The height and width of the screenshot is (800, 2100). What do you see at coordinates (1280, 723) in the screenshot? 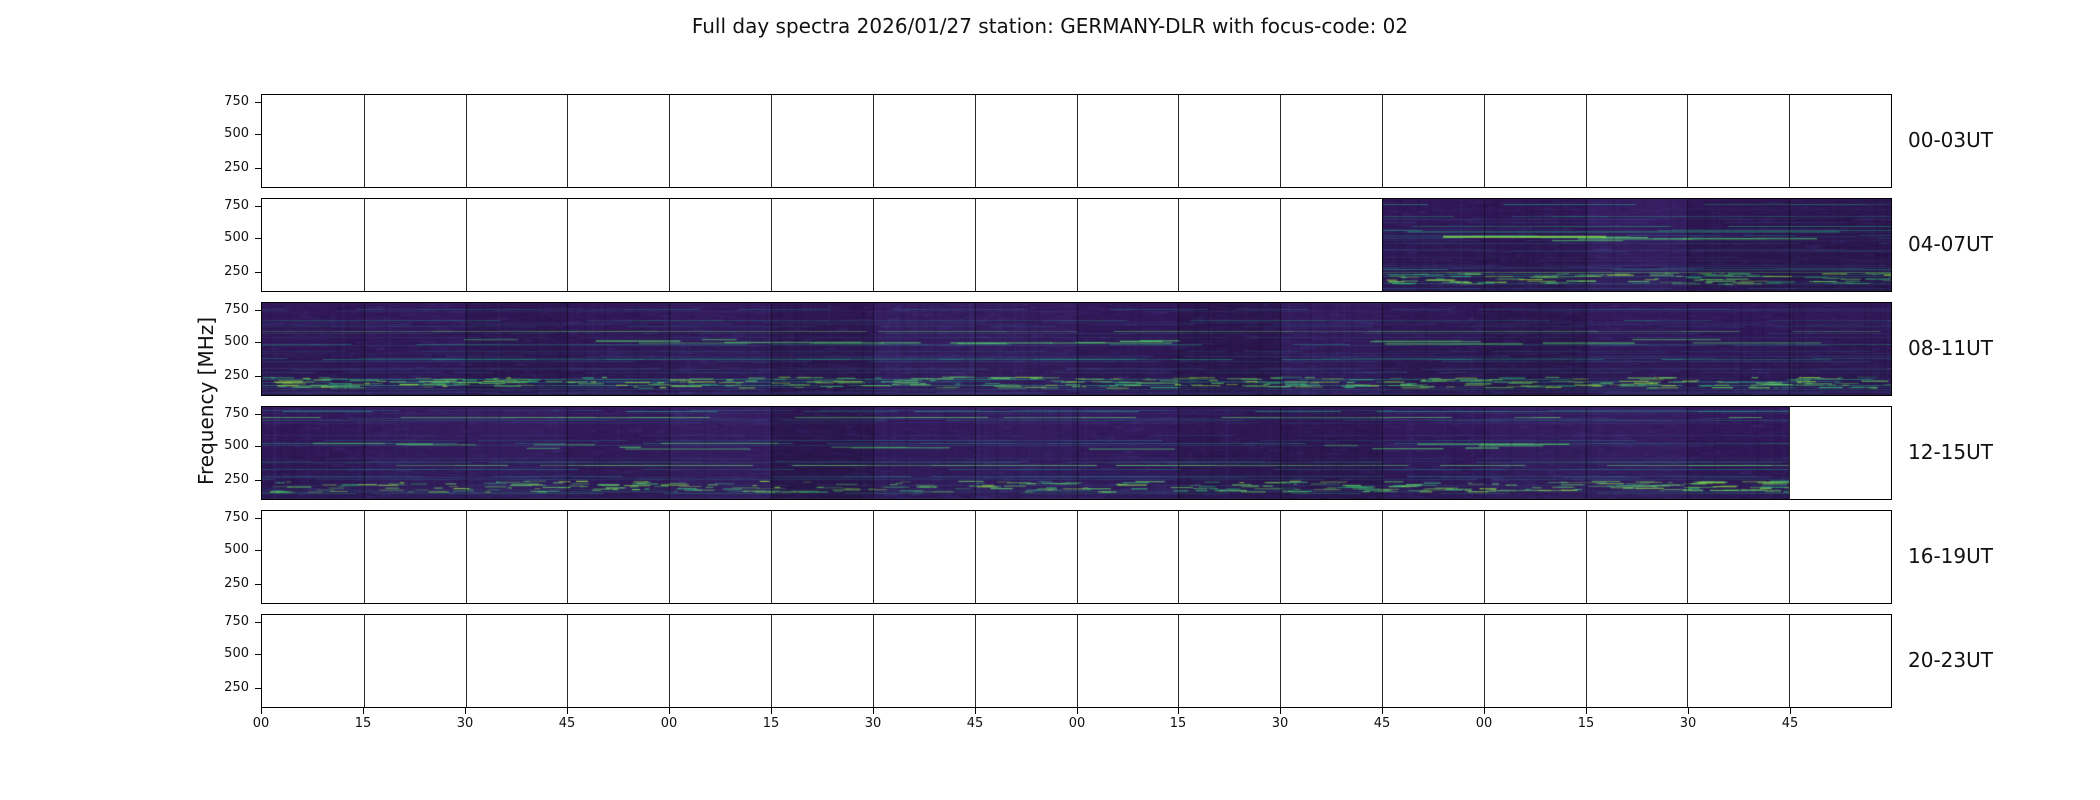
I see `x-tick-label: 30` at bounding box center [1280, 723].